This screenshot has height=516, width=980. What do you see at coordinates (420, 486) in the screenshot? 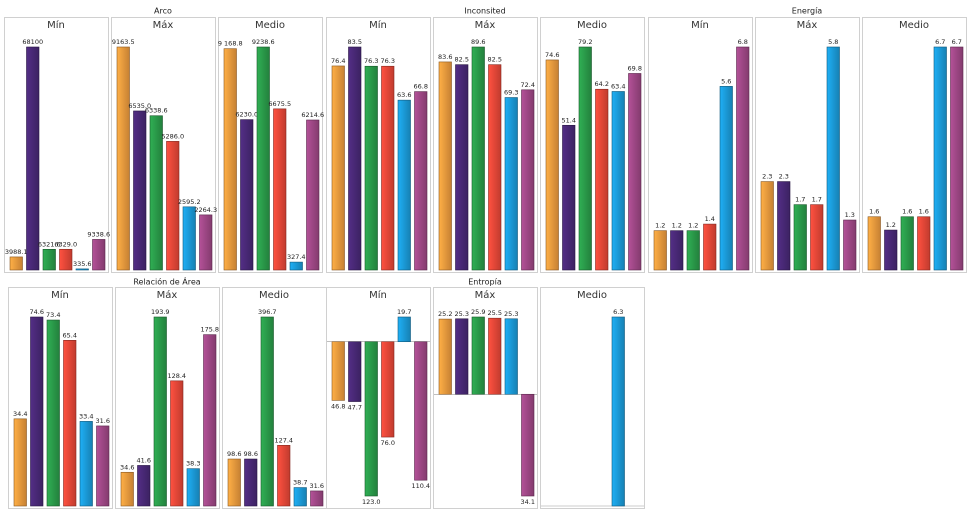
I see `value-label: 110.4` at bounding box center [420, 486].